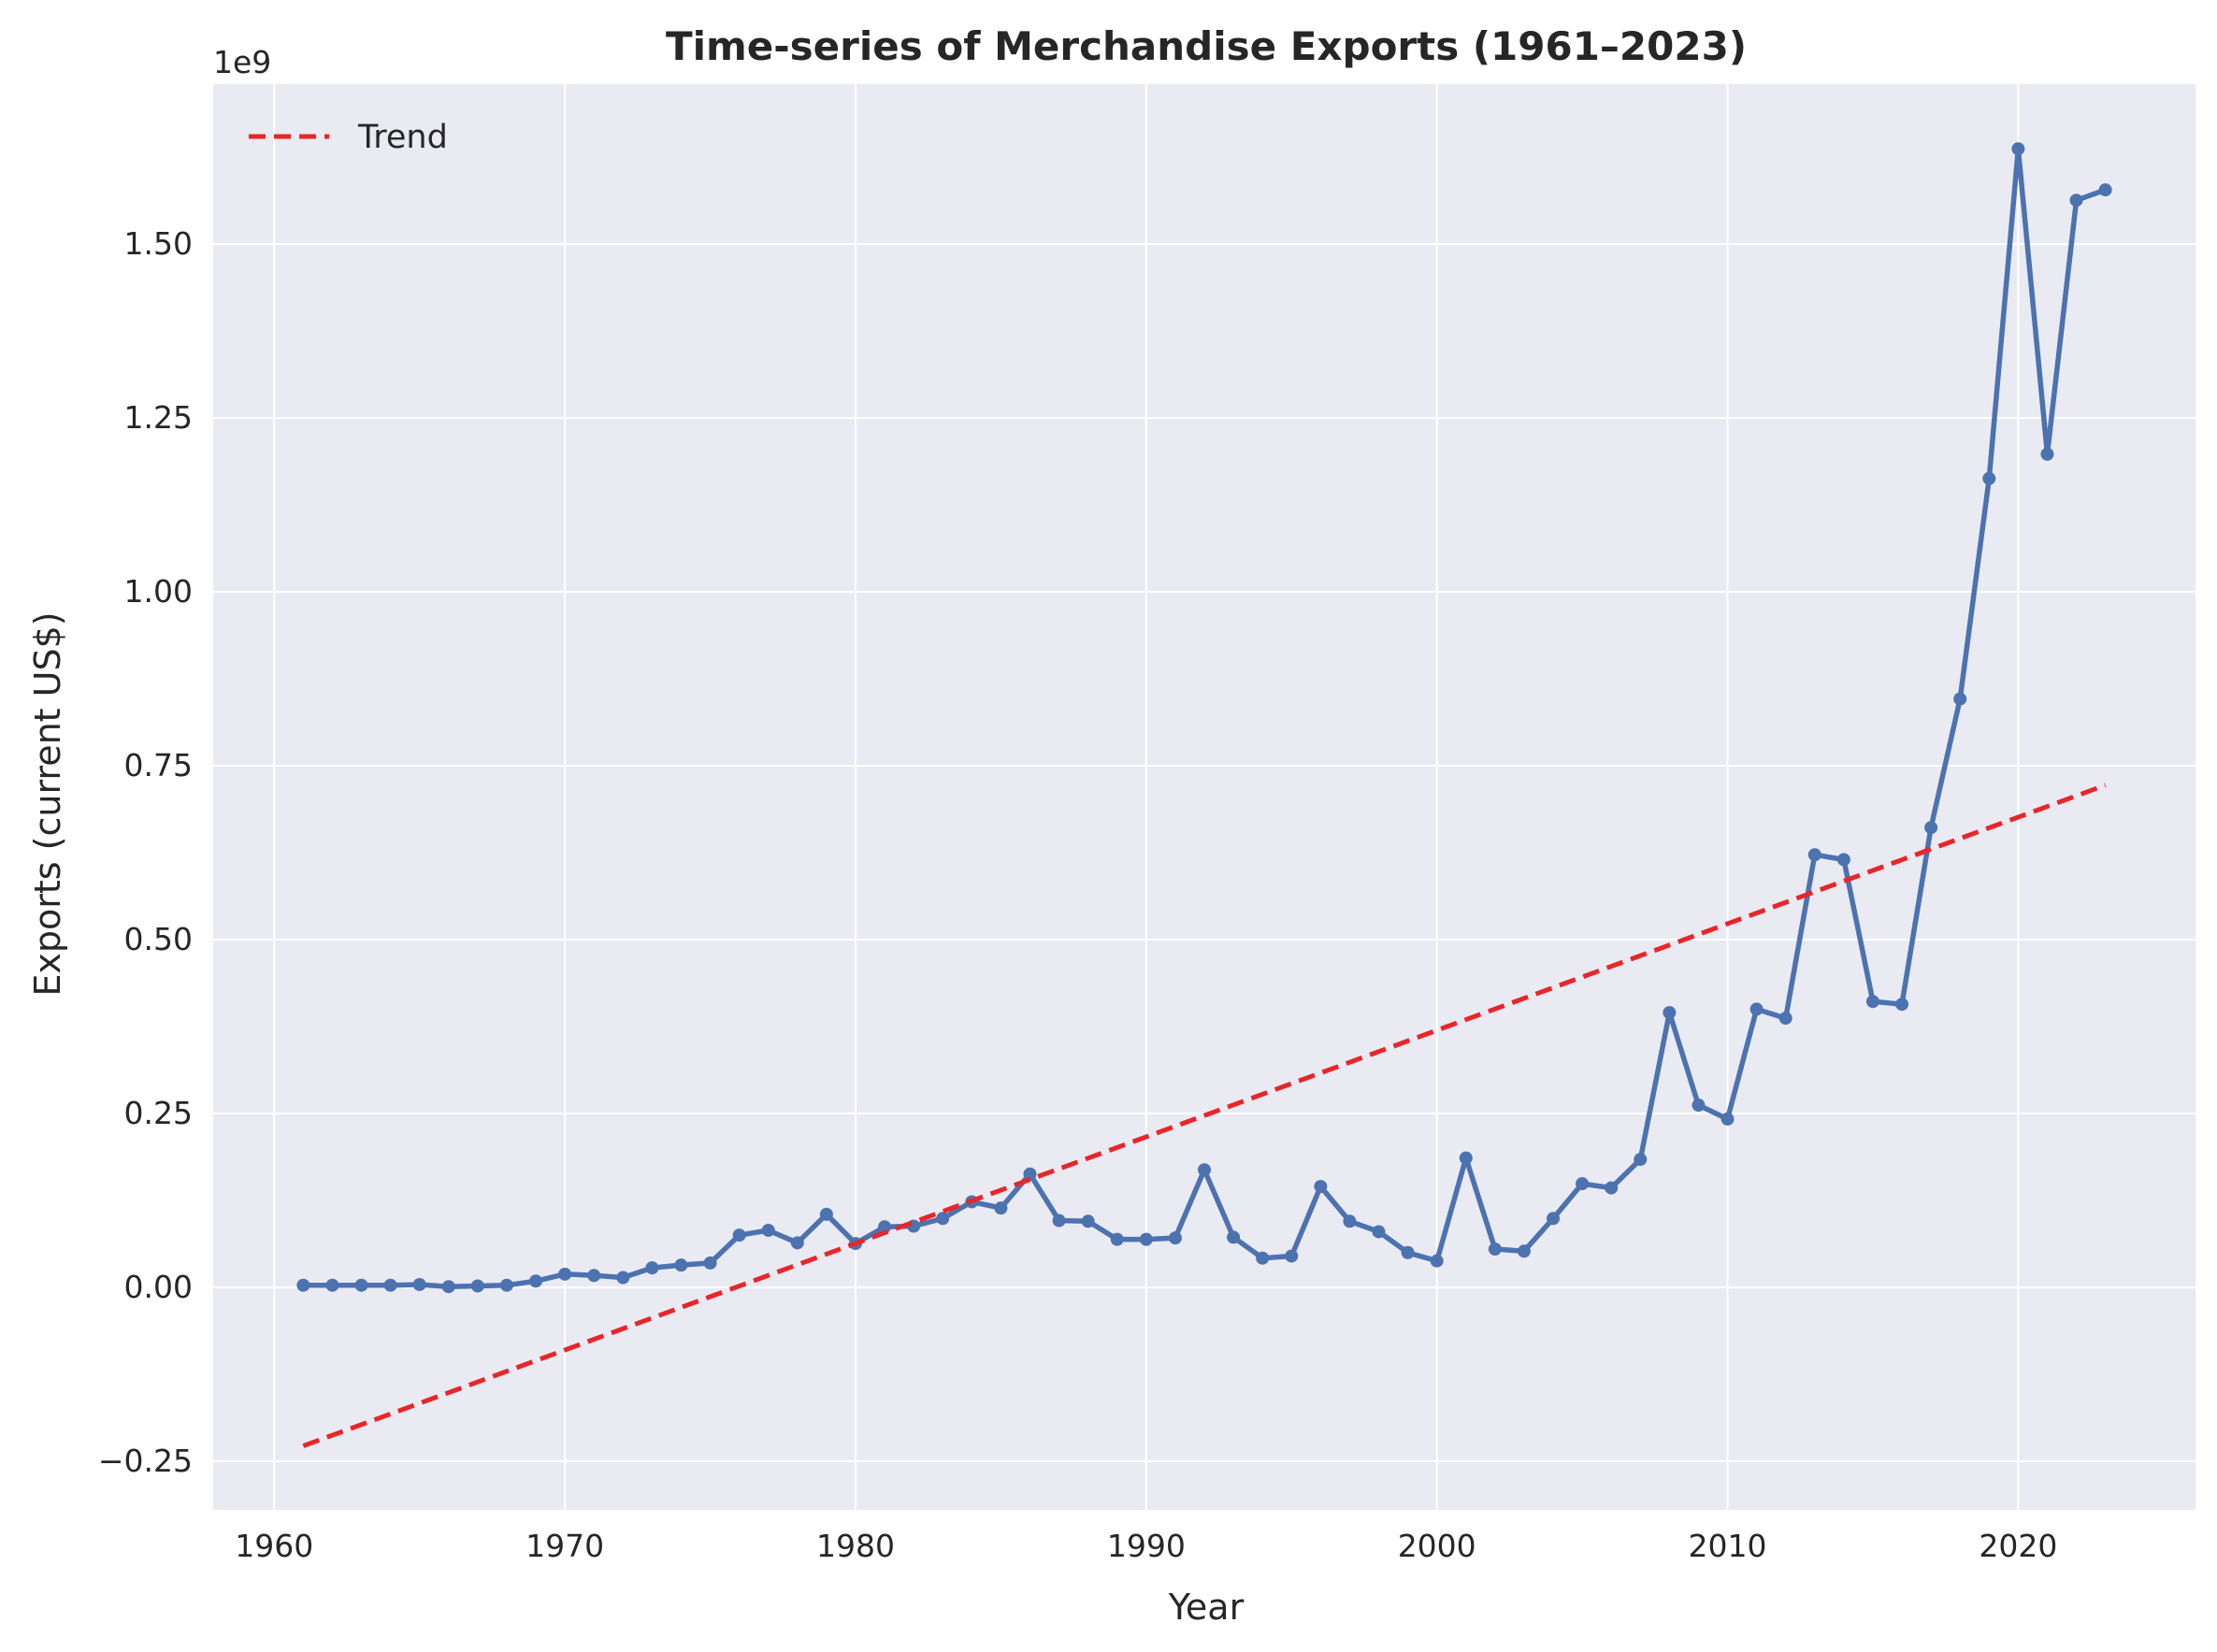 The width and height of the screenshot is (2217, 1652). I want to click on x-axis-ticks: 1960 1970 1980 1990 2000 2010 2020, so click(1146, 1546).